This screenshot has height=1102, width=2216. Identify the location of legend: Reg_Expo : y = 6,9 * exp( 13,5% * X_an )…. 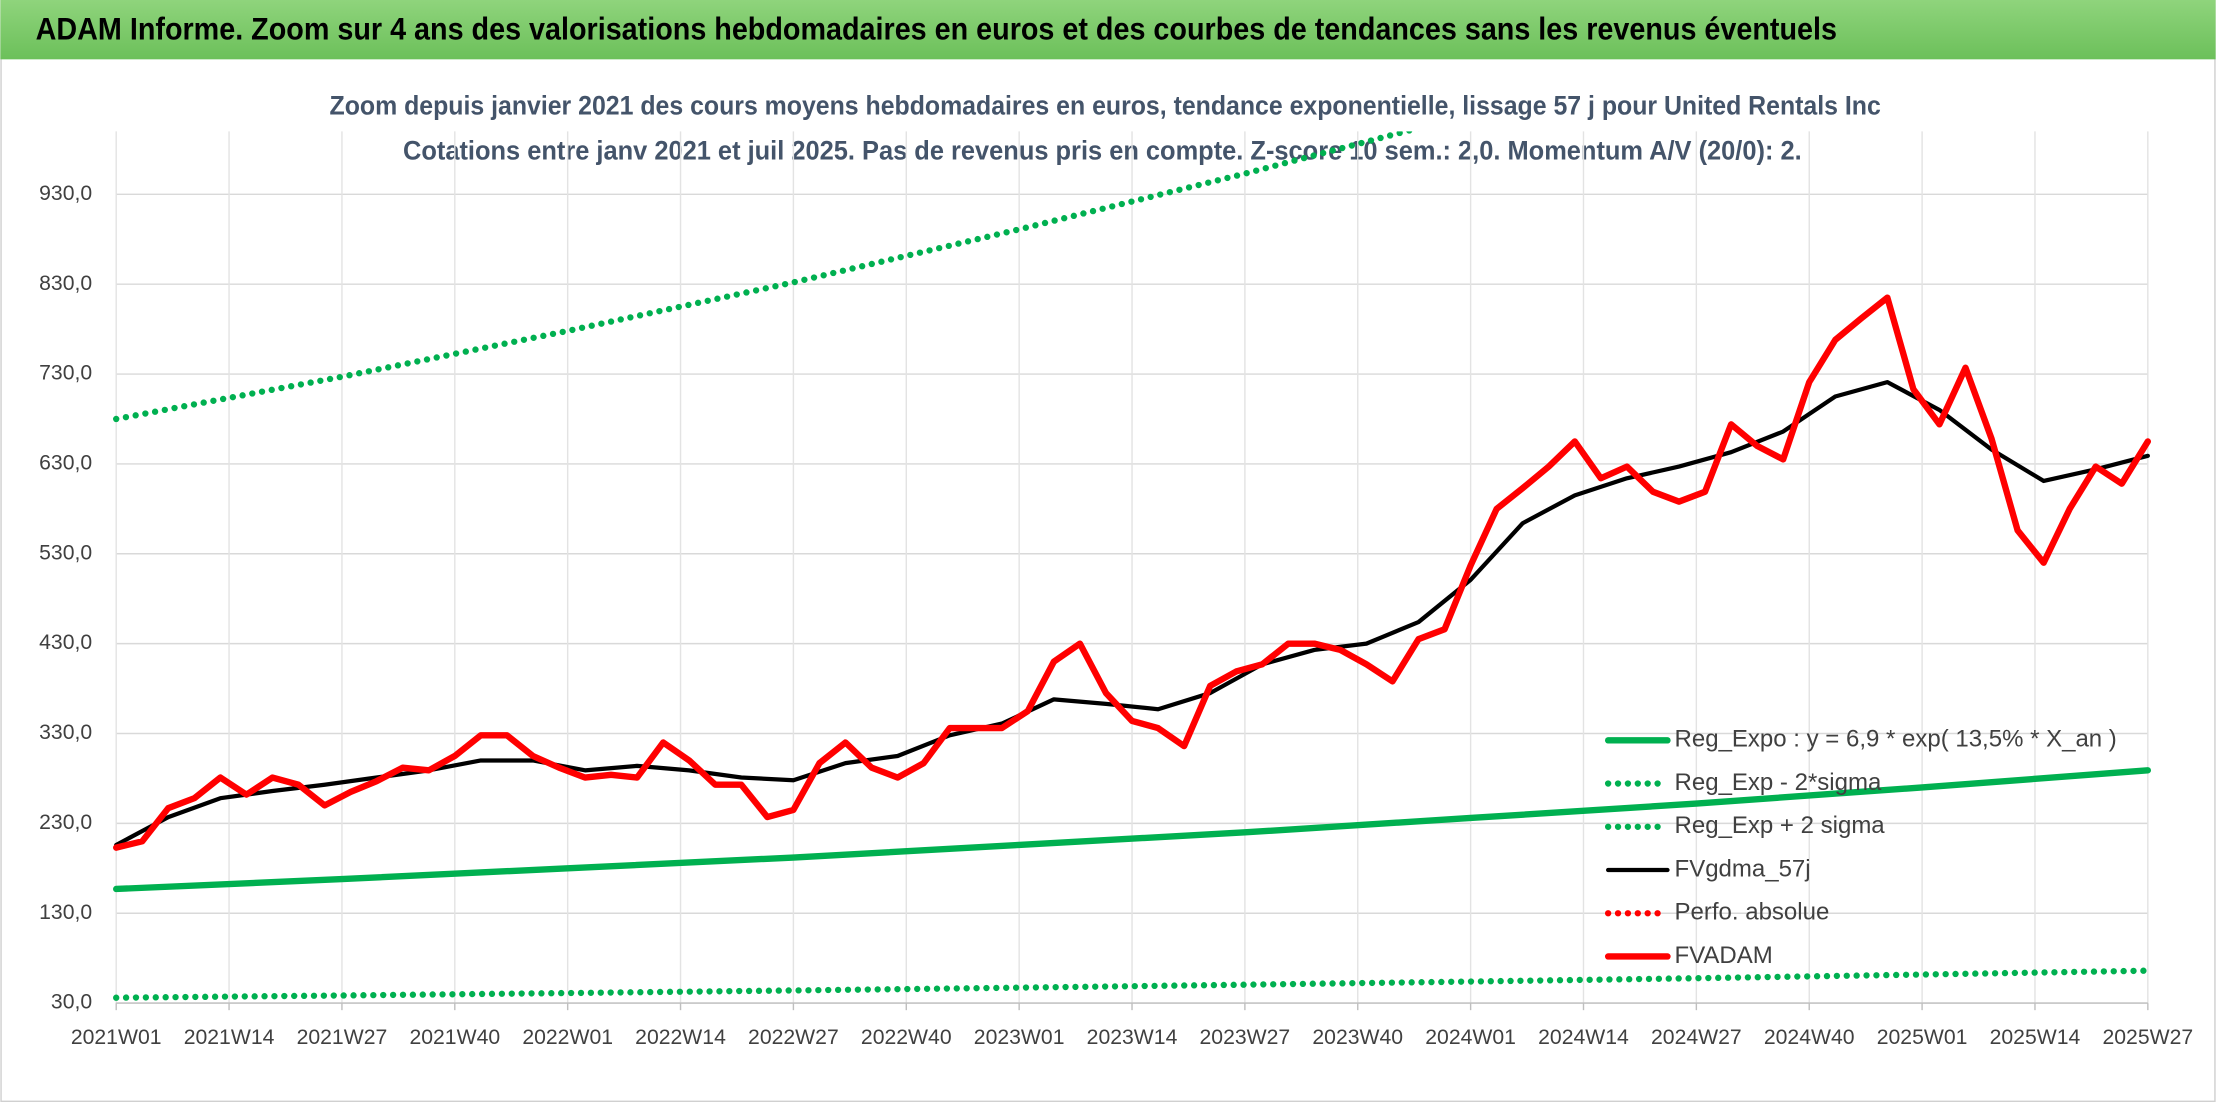
(1860, 847).